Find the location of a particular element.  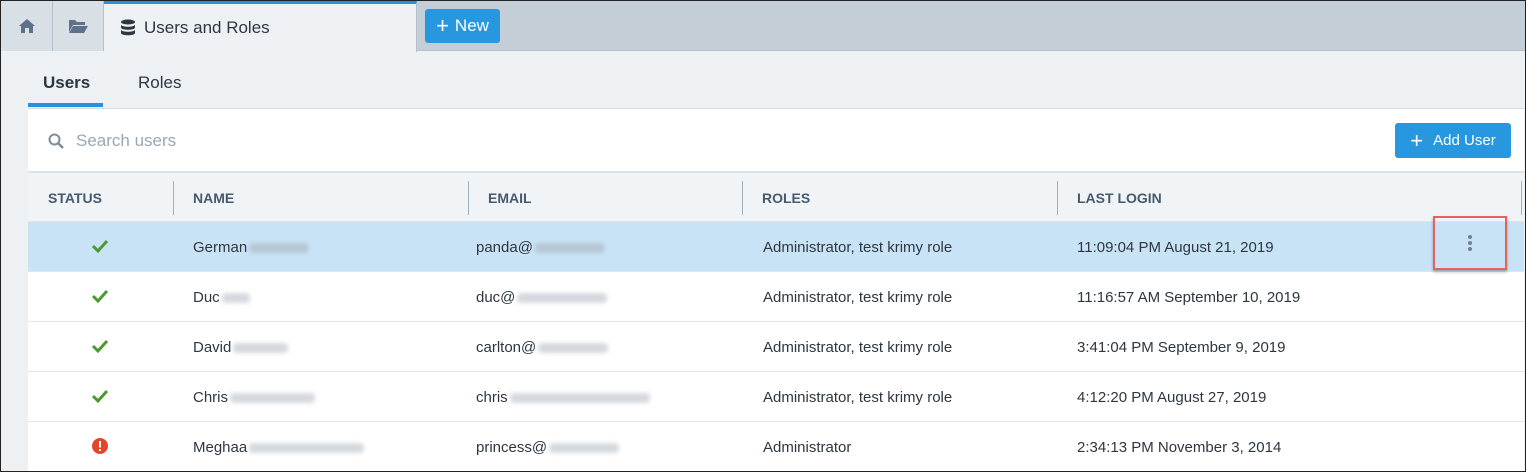

user-email: princess@ is located at coordinates (548, 447).